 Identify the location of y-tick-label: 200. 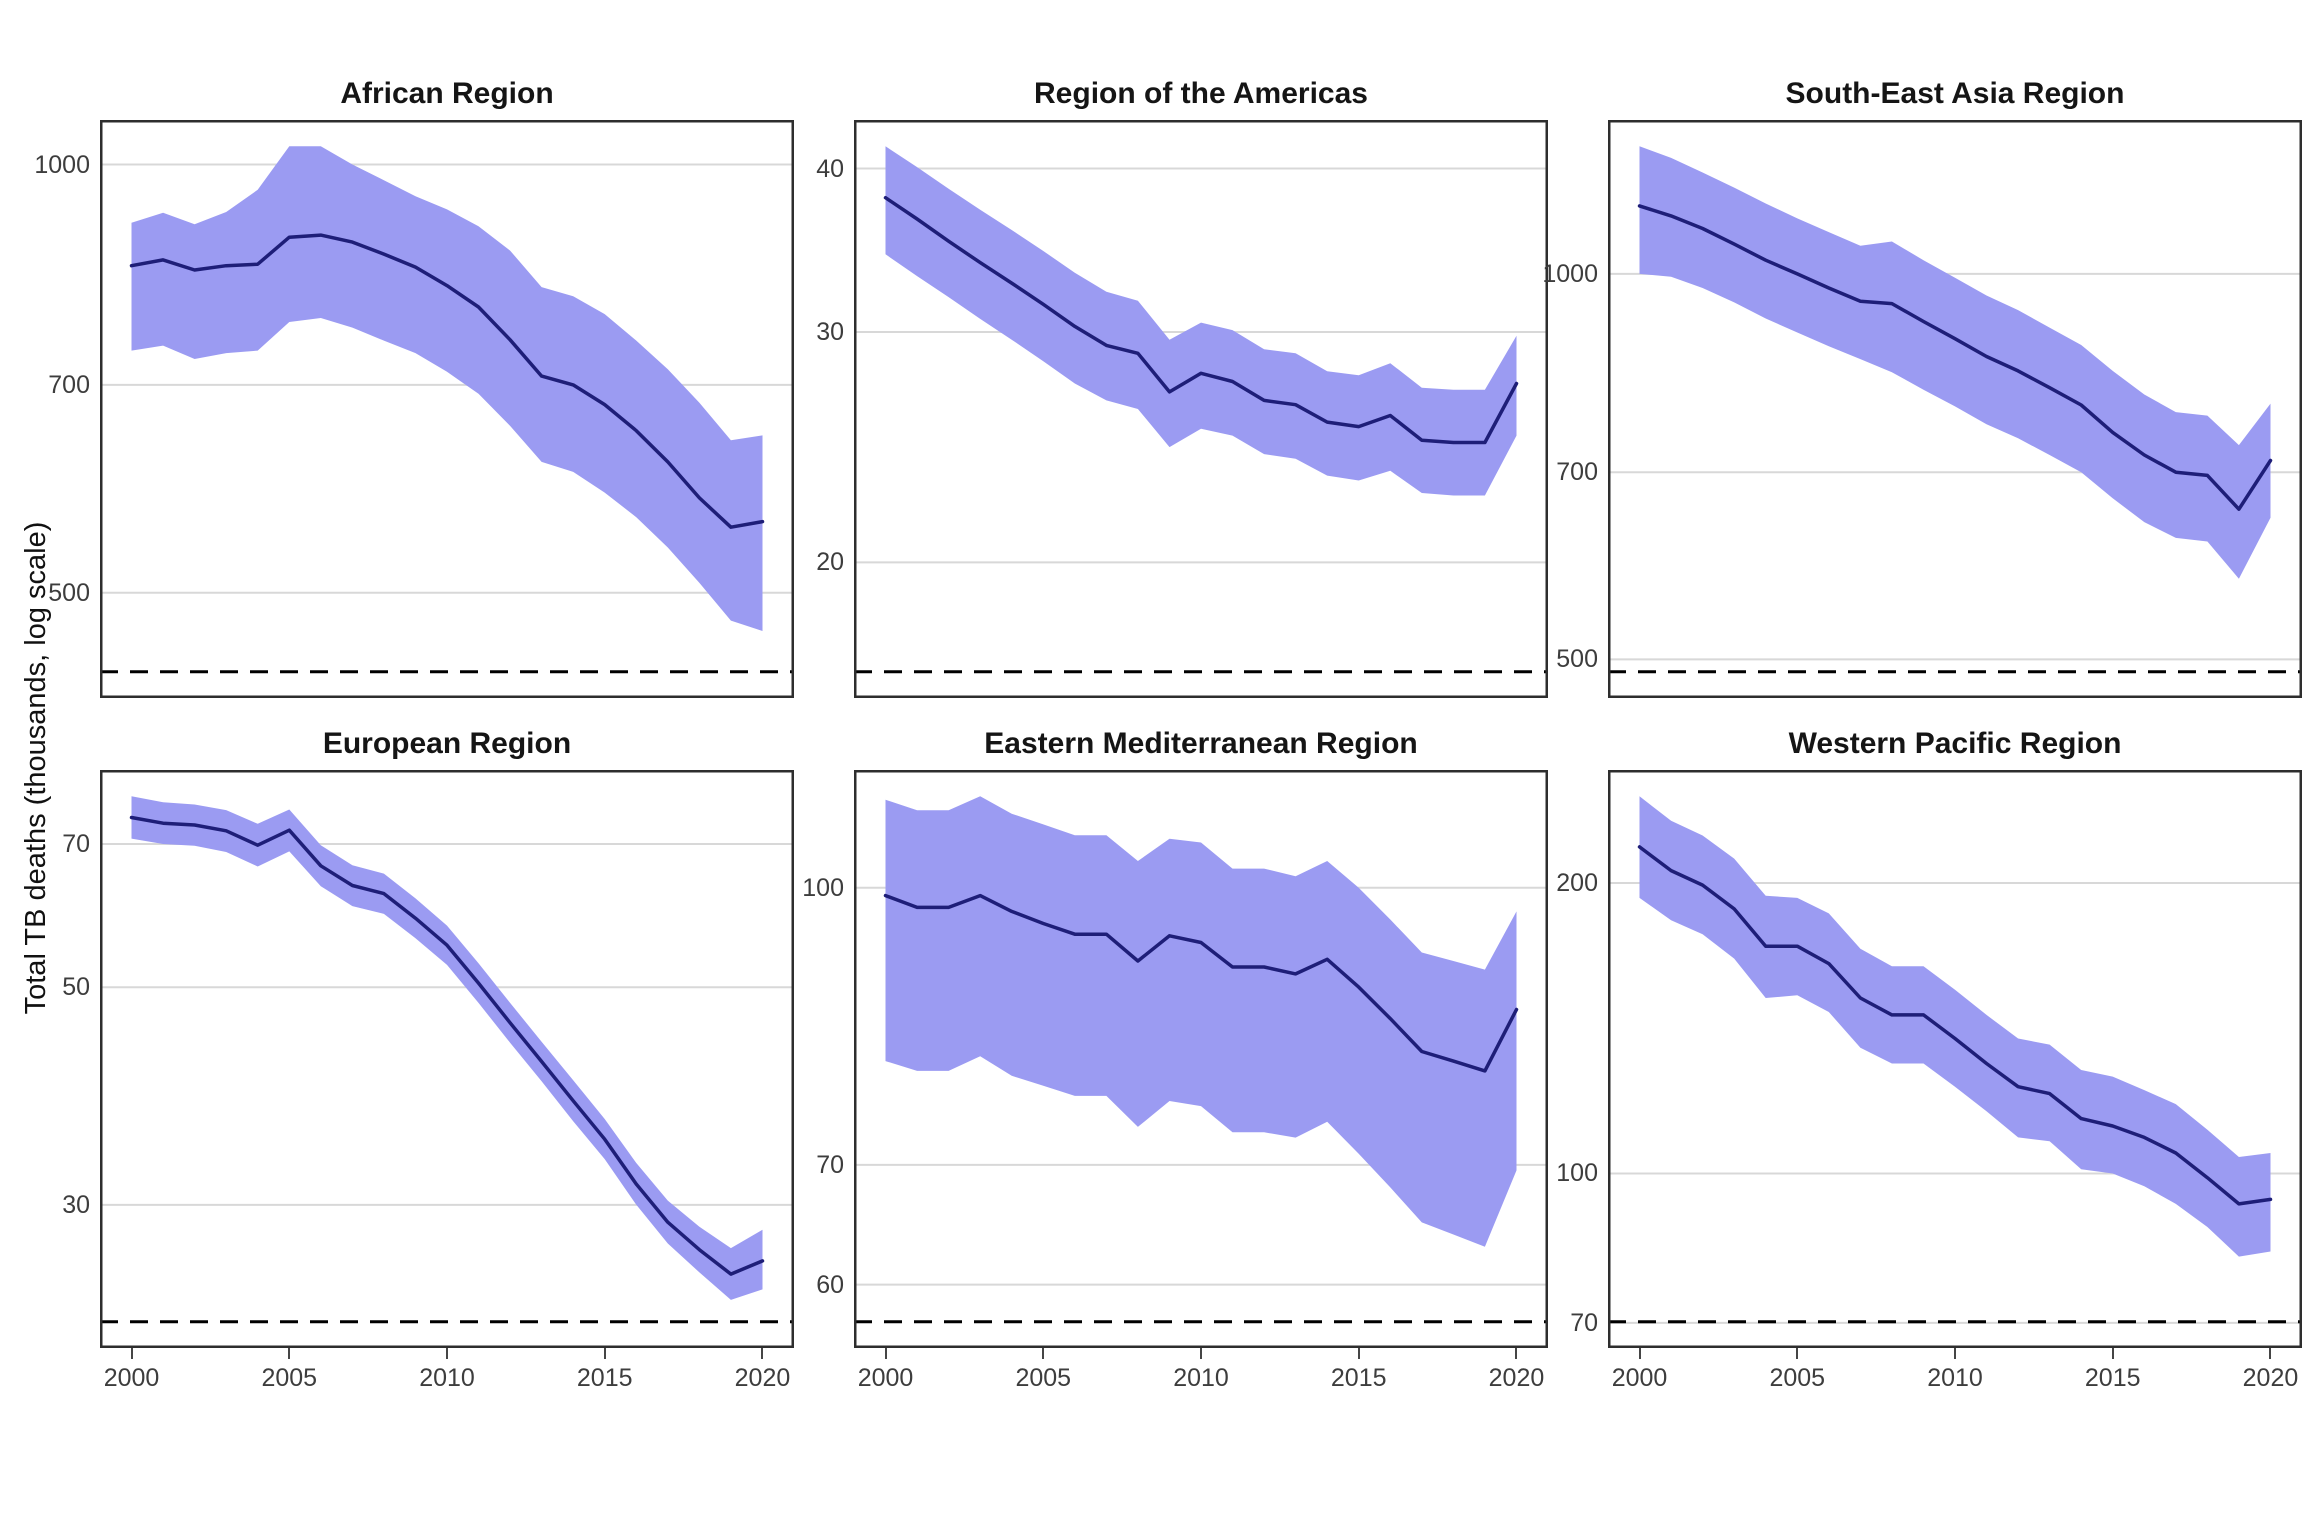
(1577, 883).